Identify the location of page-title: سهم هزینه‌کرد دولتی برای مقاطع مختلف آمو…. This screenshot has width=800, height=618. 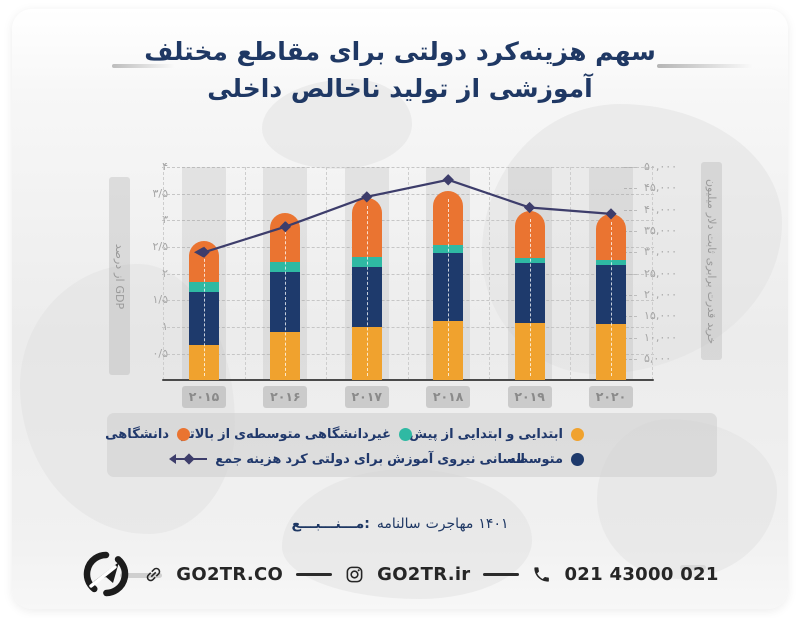
(400, 70).